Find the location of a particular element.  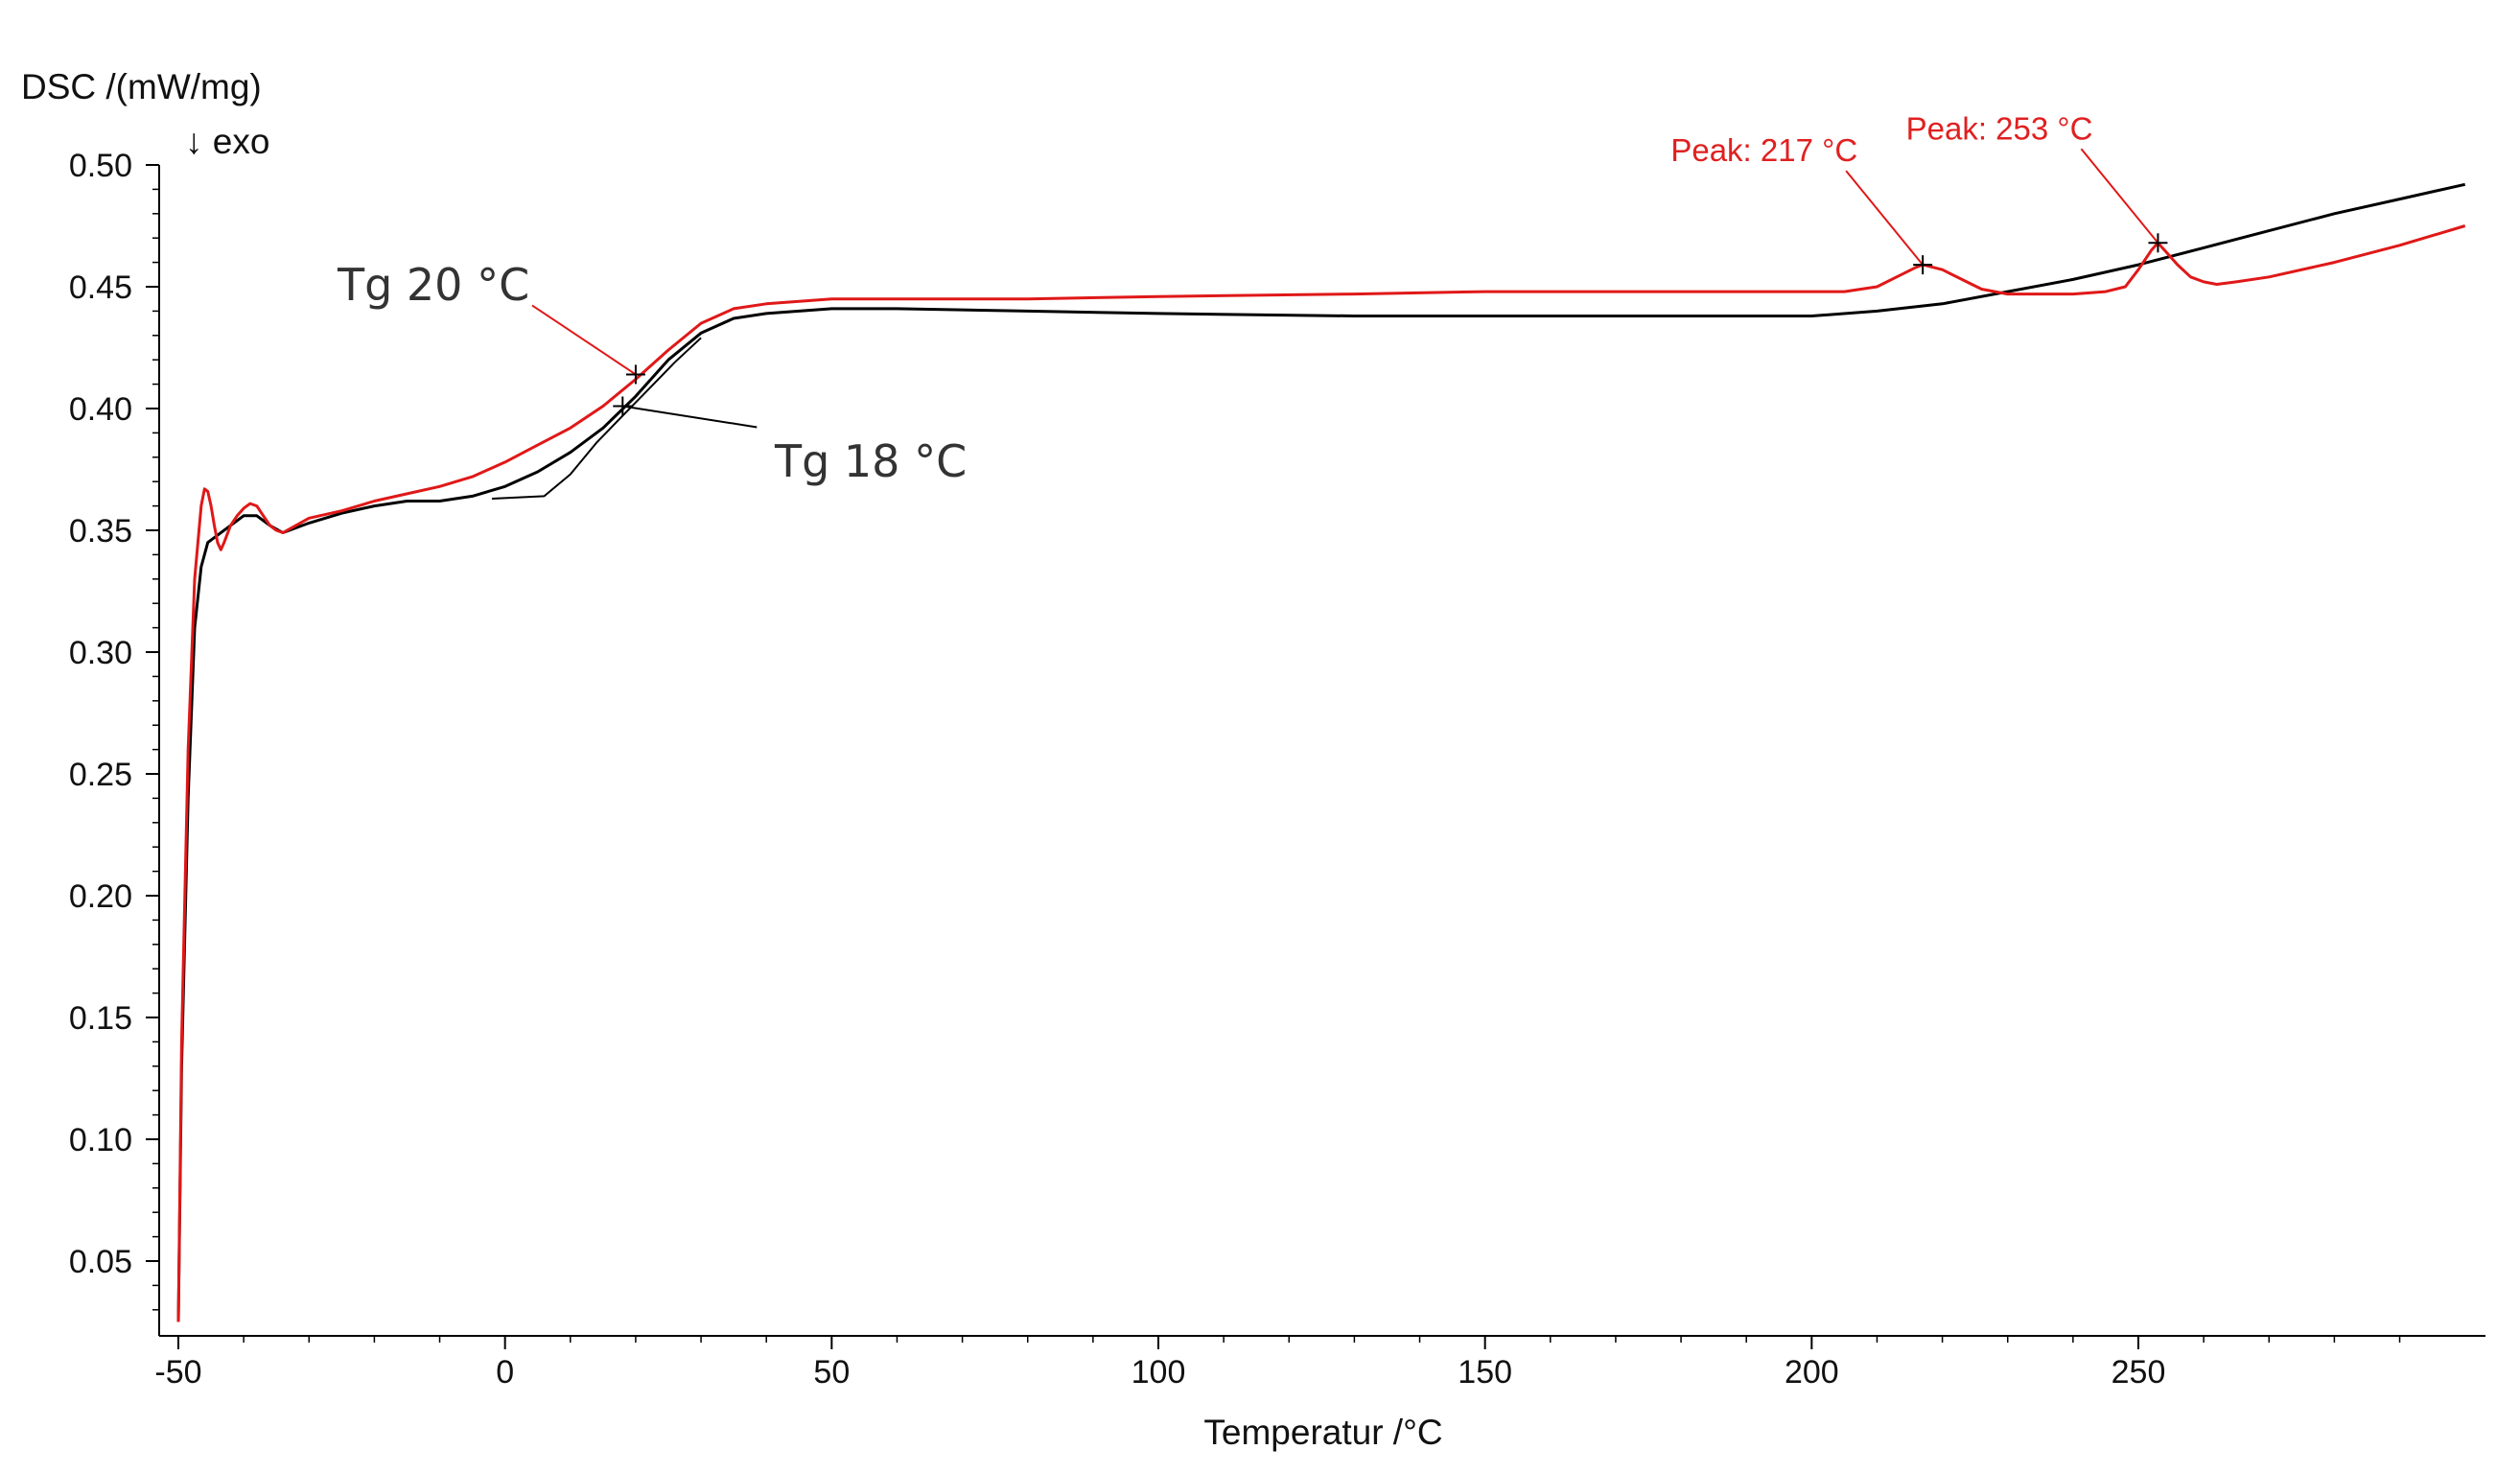

x-tick-label: 250 is located at coordinates (2139, 1372).